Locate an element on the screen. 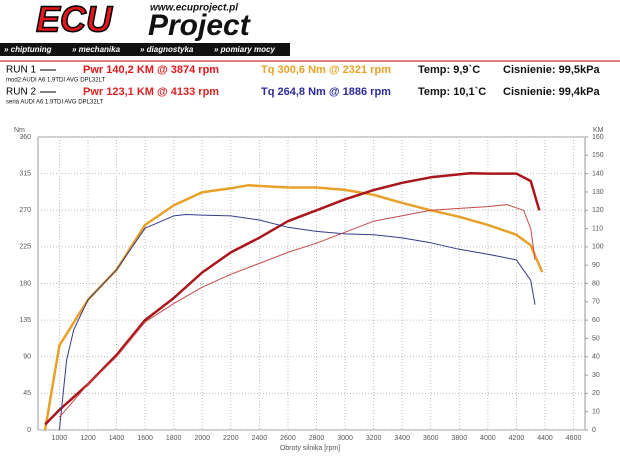 This screenshot has height=465, width=620. y-tick-label: 0 is located at coordinates (29, 430).